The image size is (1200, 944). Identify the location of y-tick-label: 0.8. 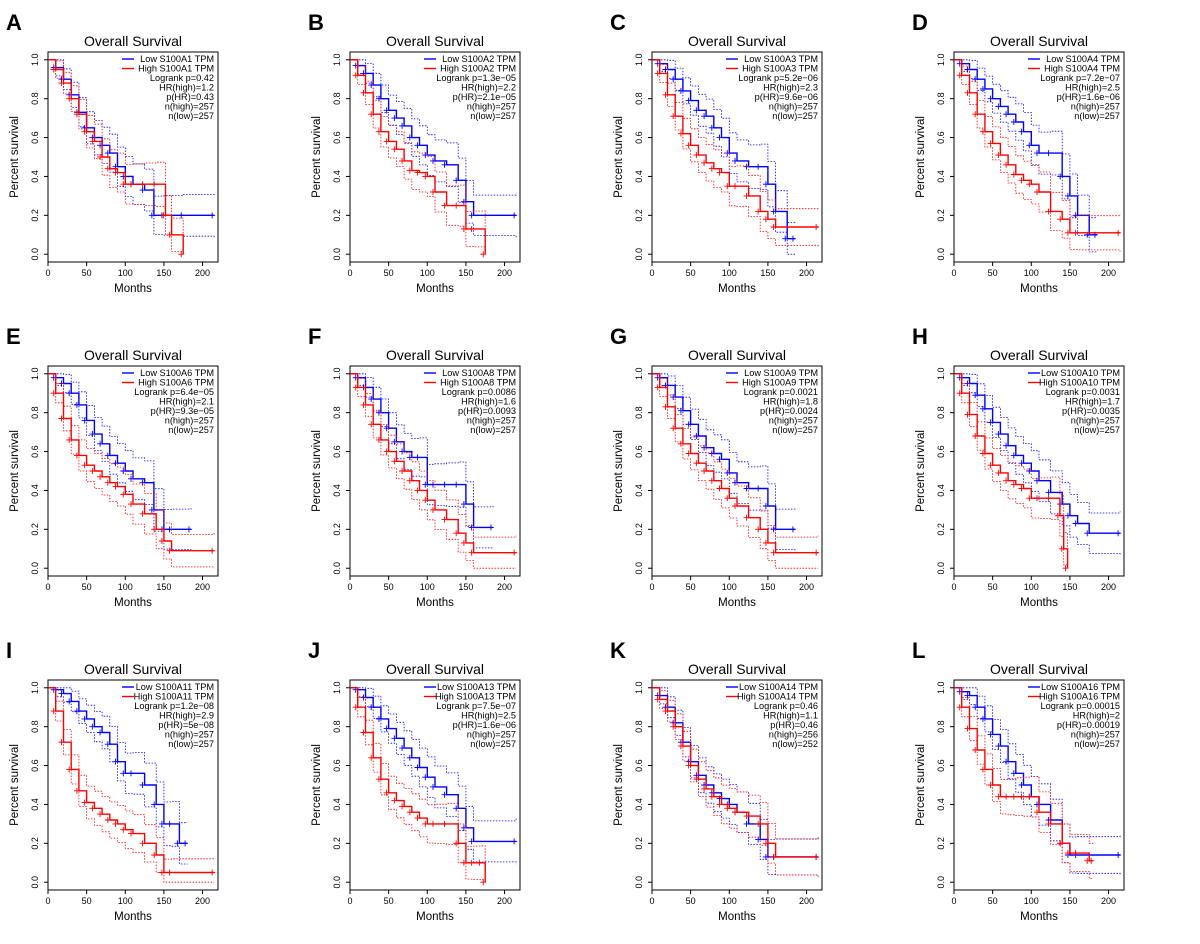
(35, 412).